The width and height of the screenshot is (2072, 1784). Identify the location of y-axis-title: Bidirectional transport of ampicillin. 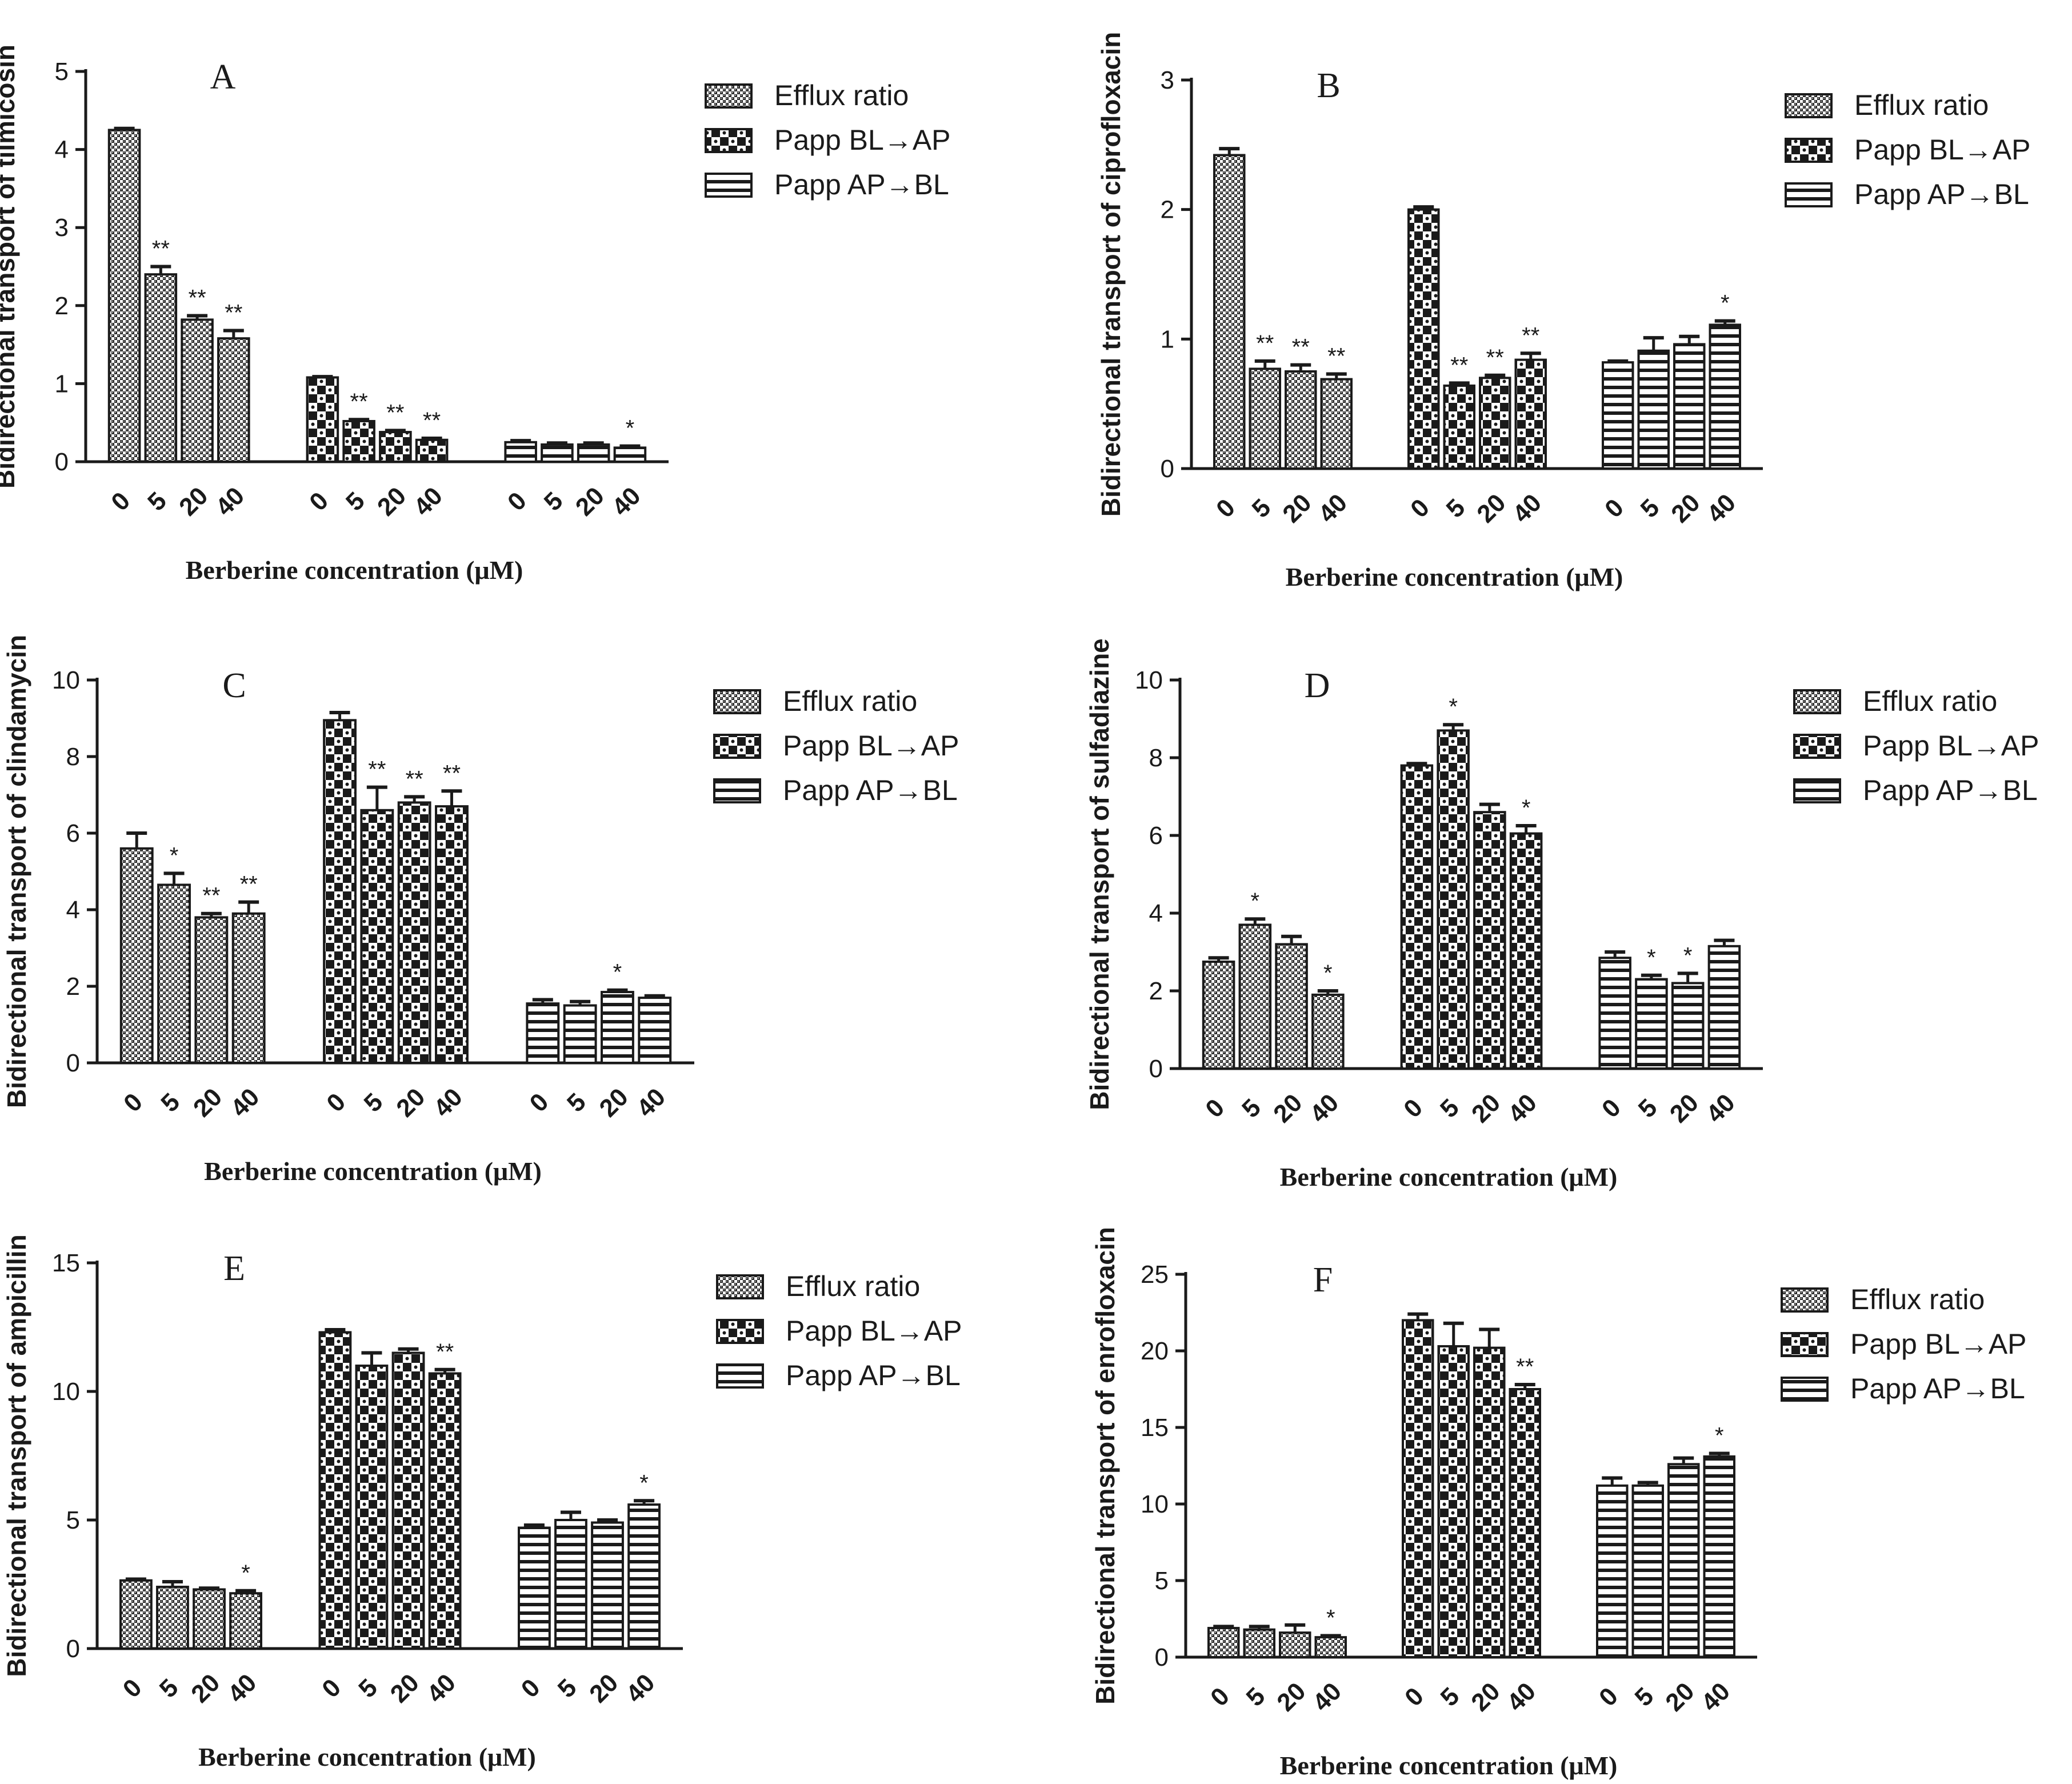
(16, 1455).